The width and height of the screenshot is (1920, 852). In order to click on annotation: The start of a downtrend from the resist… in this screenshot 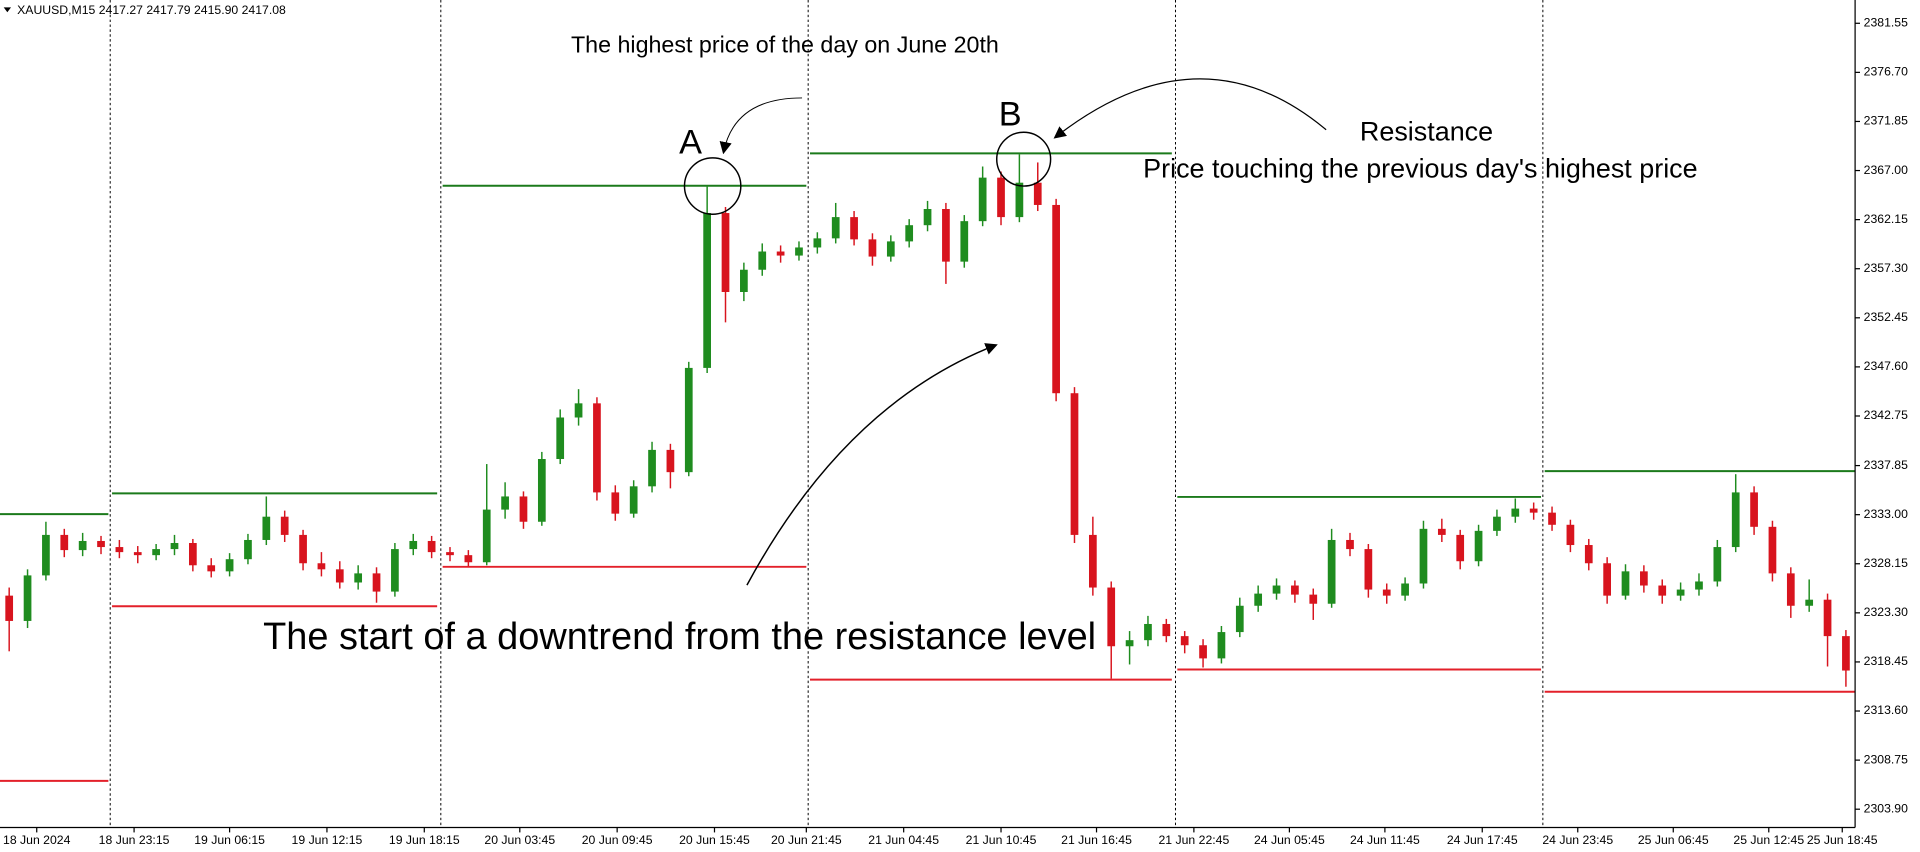, I will do `click(679, 637)`.